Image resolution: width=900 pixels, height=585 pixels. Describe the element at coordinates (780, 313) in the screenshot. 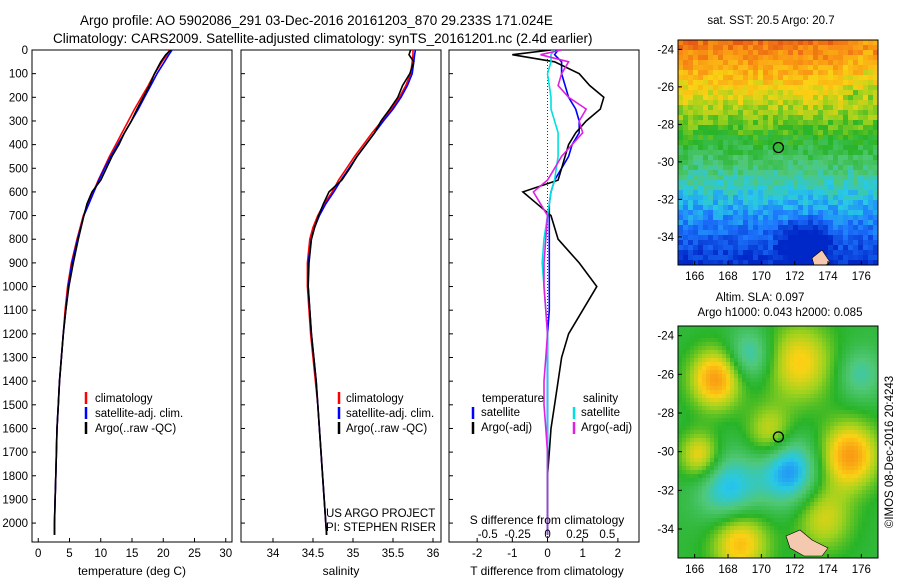

I see `sla-map-title-line2: Argo h1000: 0.043 h2000: 0.085` at that location.